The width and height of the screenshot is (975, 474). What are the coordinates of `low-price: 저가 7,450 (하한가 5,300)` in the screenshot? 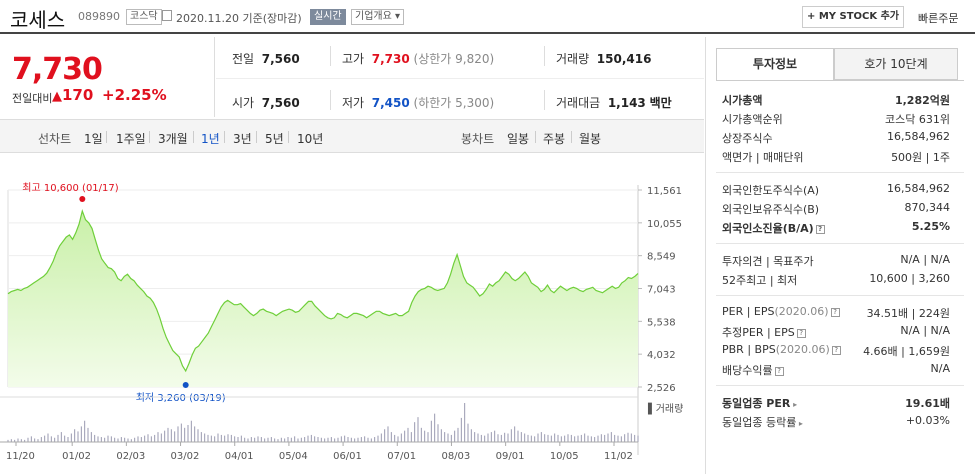 It's located at (418, 102).